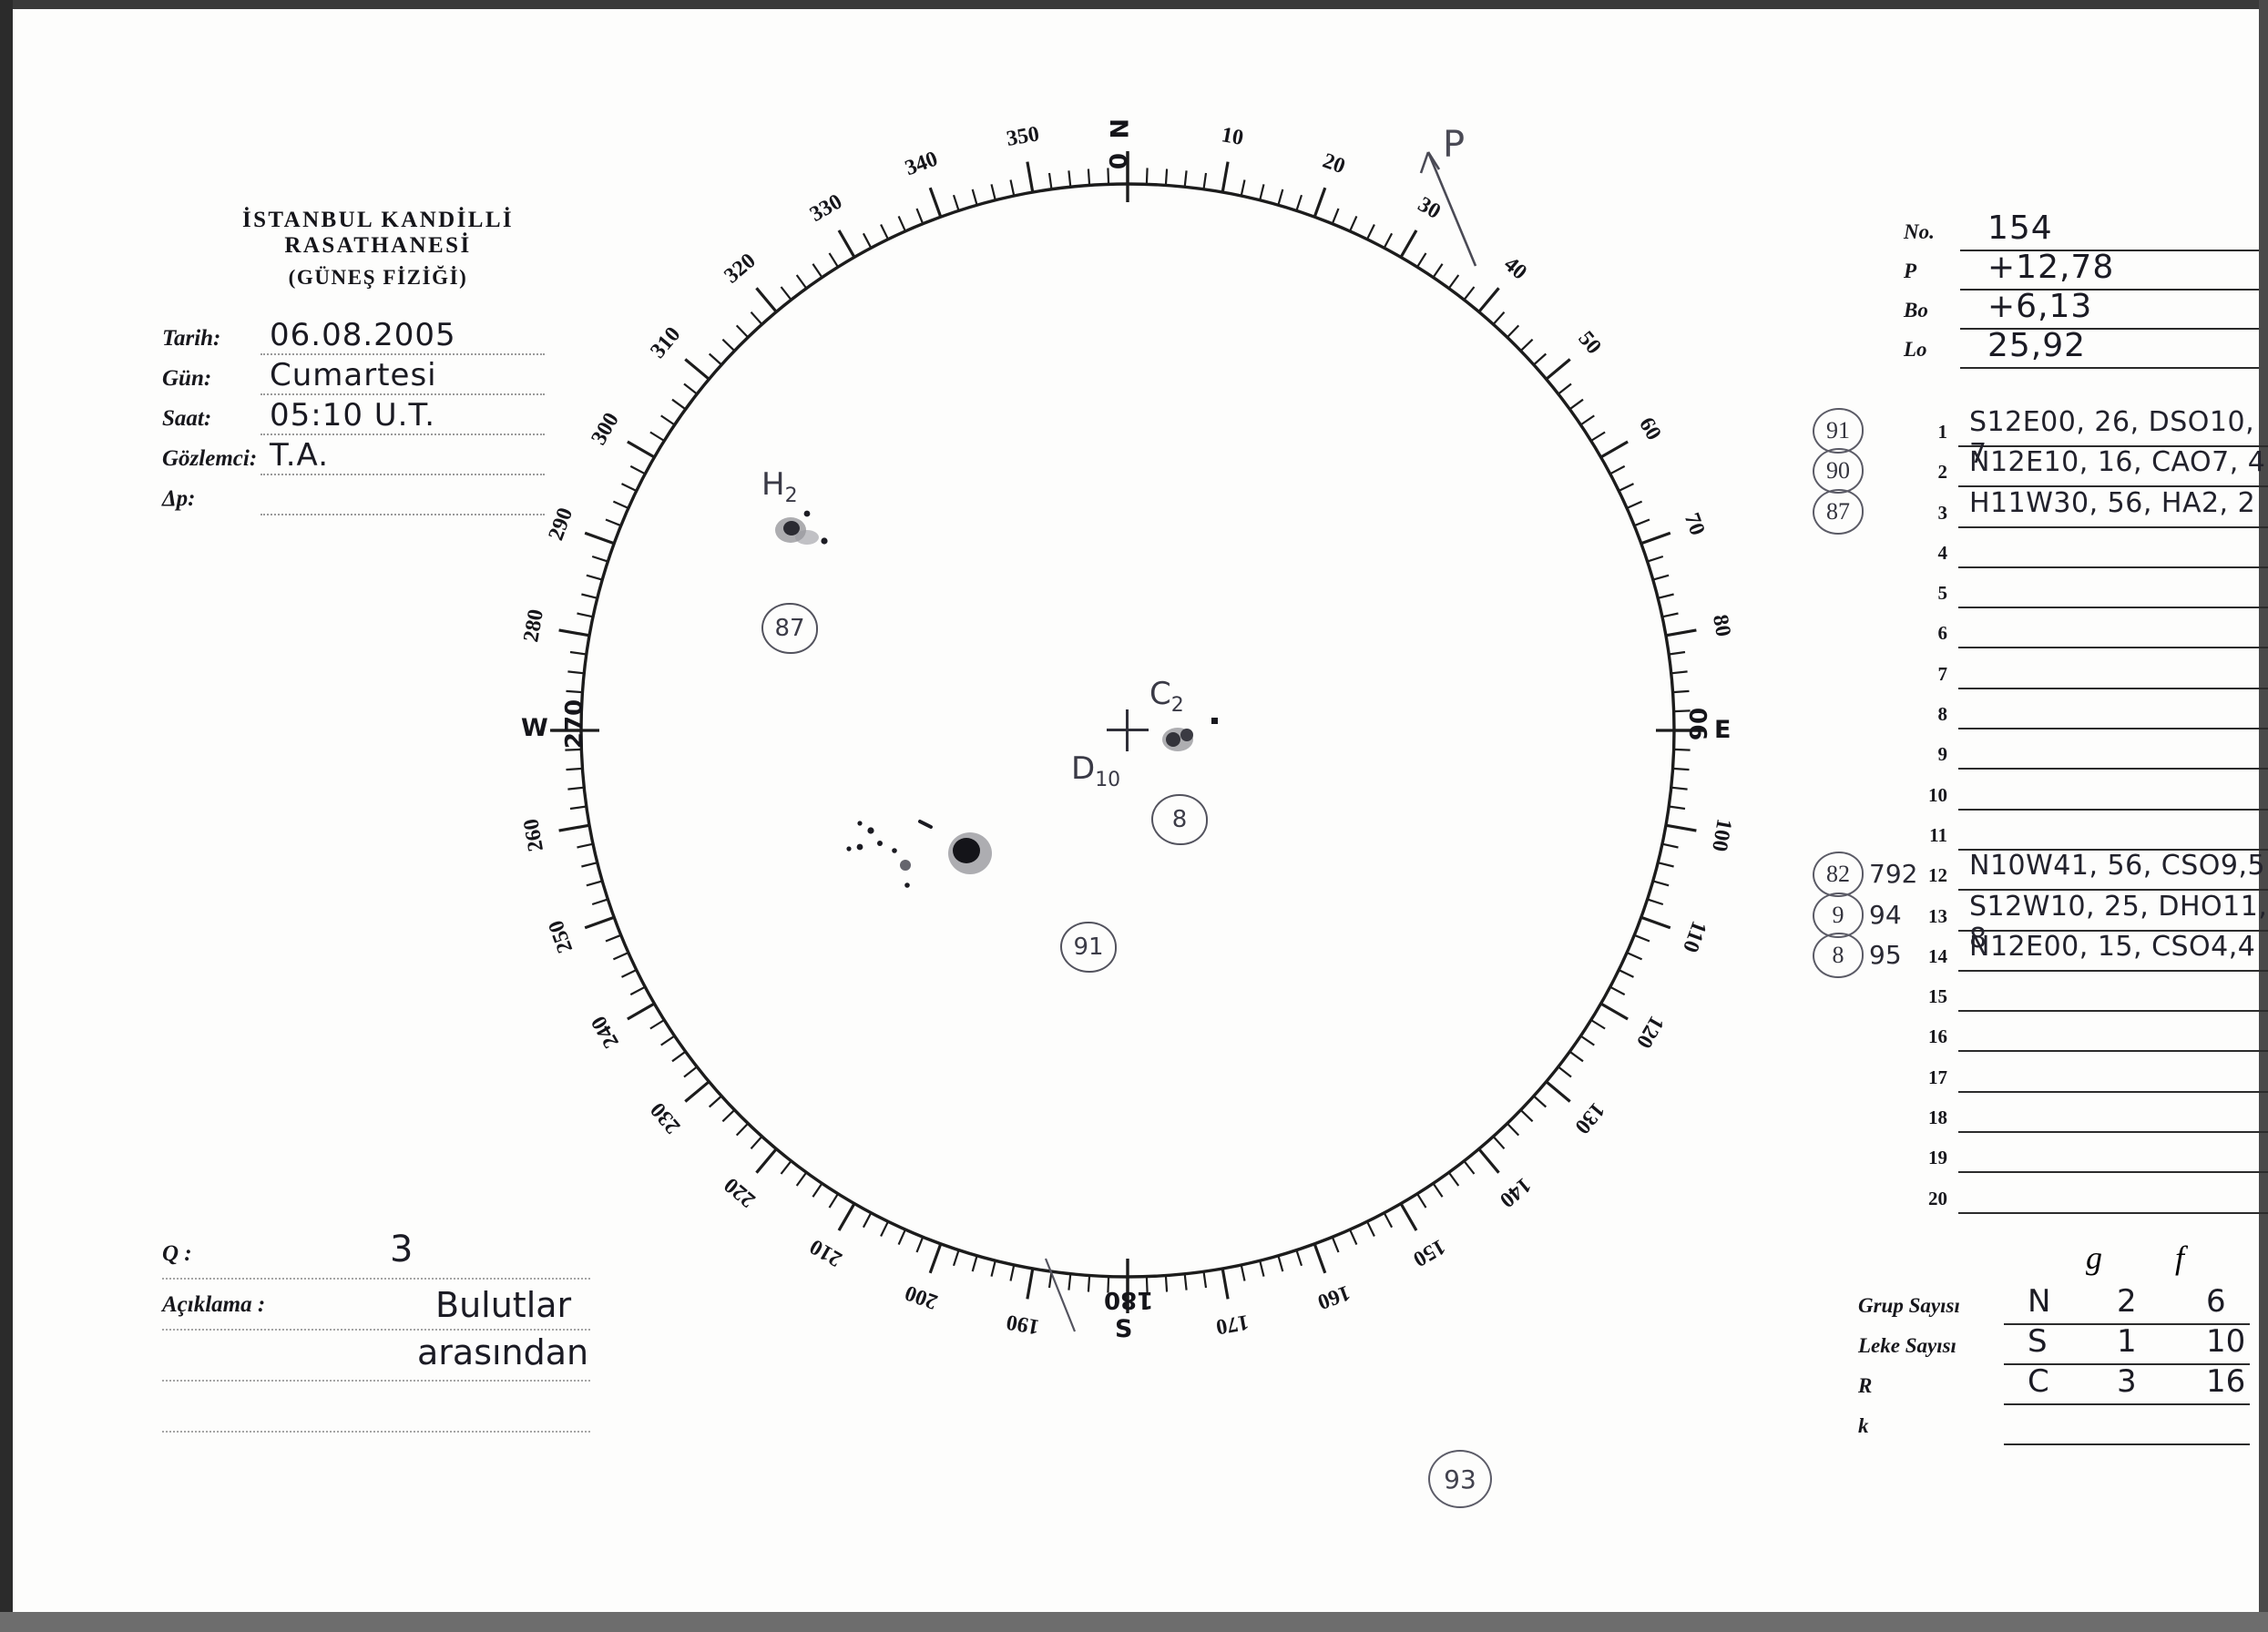 This screenshot has height=1632, width=2268. Describe the element at coordinates (376, 1360) in the screenshot. I see `field-aciklama-cont: arasından` at that location.